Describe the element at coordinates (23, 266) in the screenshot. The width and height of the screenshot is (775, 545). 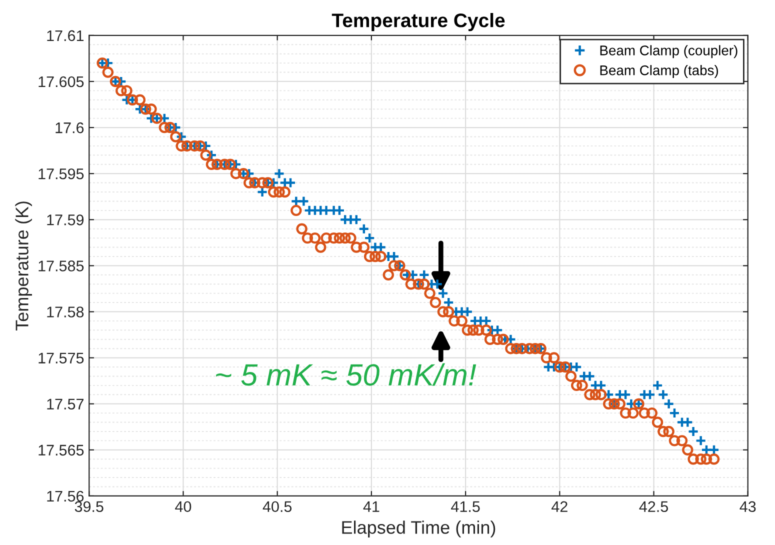
I see `y-axis-title: Temperature (K)` at that location.